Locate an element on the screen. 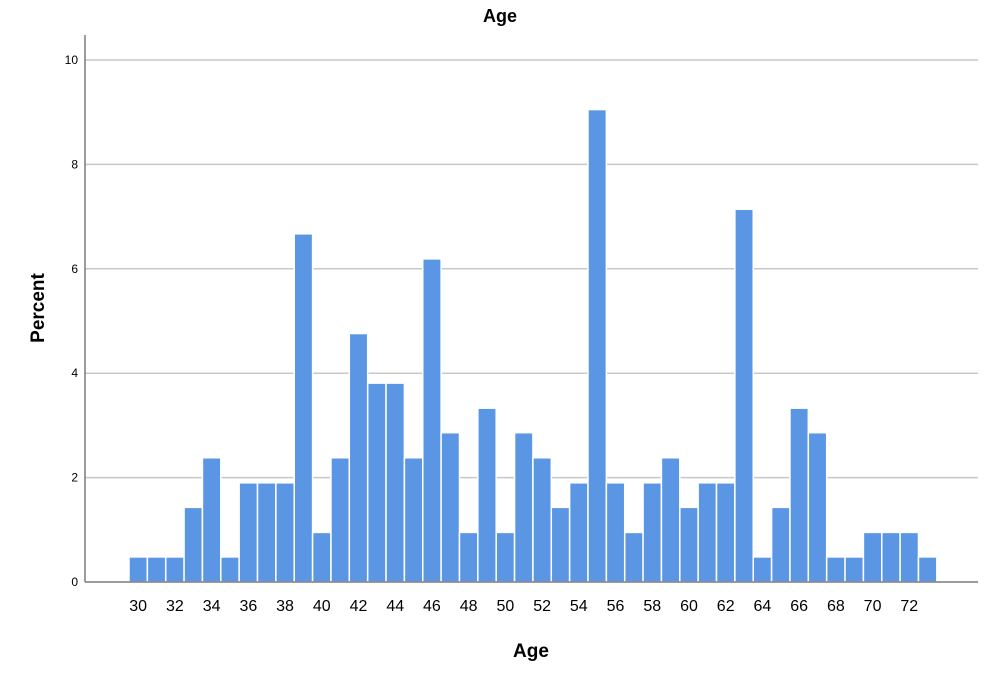 Image resolution: width=1000 pixels, height=686 pixels. y-tick-label: 10 is located at coordinates (72, 60).